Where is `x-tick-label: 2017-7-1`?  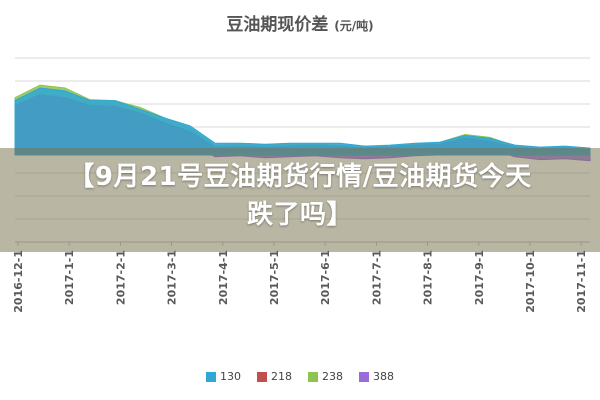
x-tick-label: 2017-7-1 is located at coordinates (376, 277).